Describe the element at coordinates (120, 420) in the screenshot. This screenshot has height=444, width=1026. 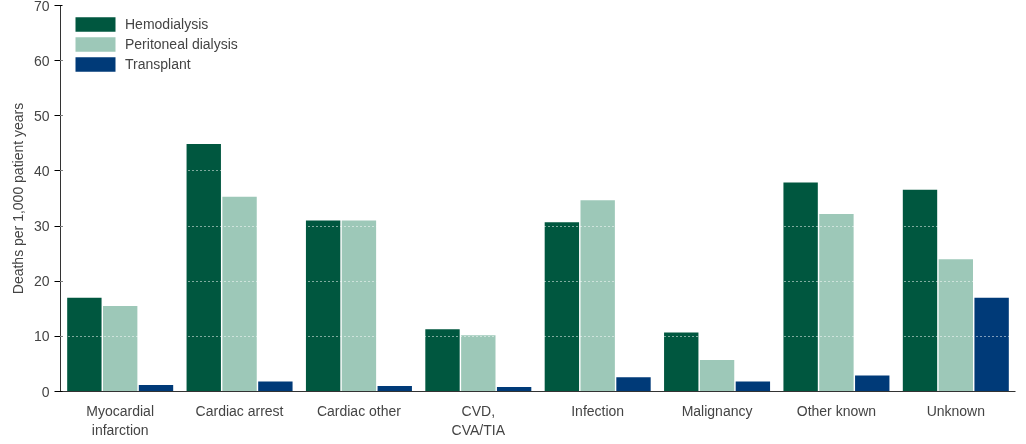
I see `x-tick-label: Myocardial infarction` at that location.